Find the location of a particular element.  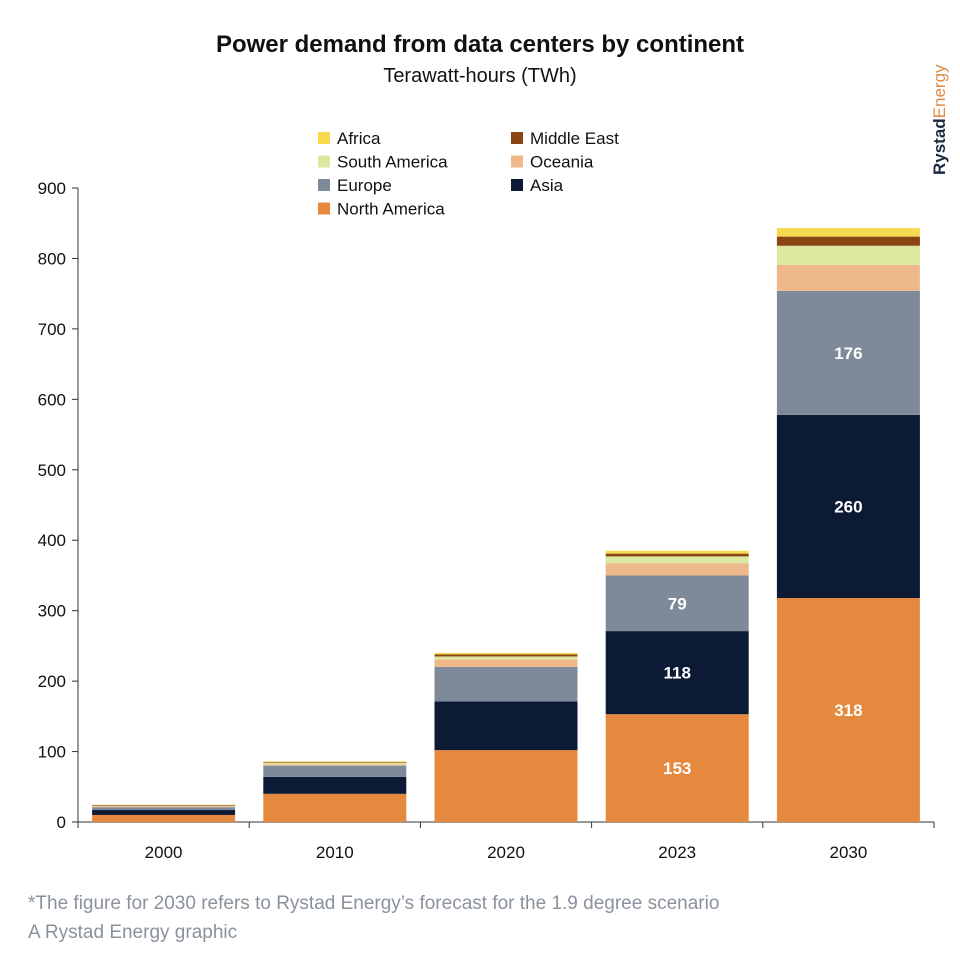

bar-segment-south-america-2020 is located at coordinates (506, 658).